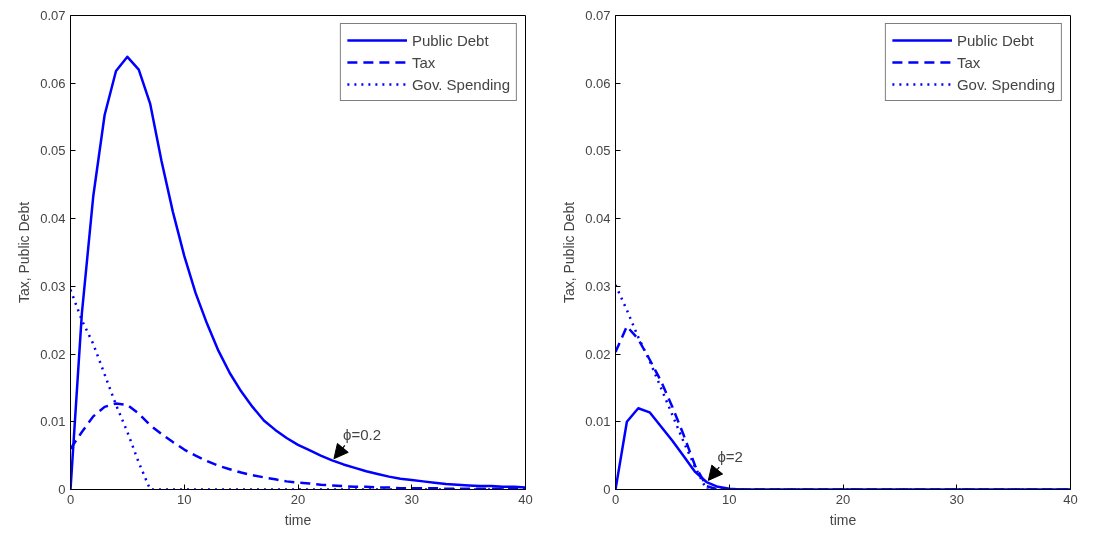 Image resolution: width=1103 pixels, height=538 pixels. What do you see at coordinates (730, 457) in the screenshot?
I see `annotation: ϕ=2` at bounding box center [730, 457].